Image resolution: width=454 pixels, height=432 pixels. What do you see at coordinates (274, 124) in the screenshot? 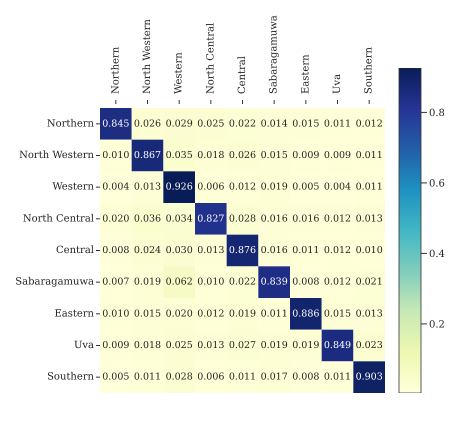
I see `data-label: 0.014` at bounding box center [274, 124].